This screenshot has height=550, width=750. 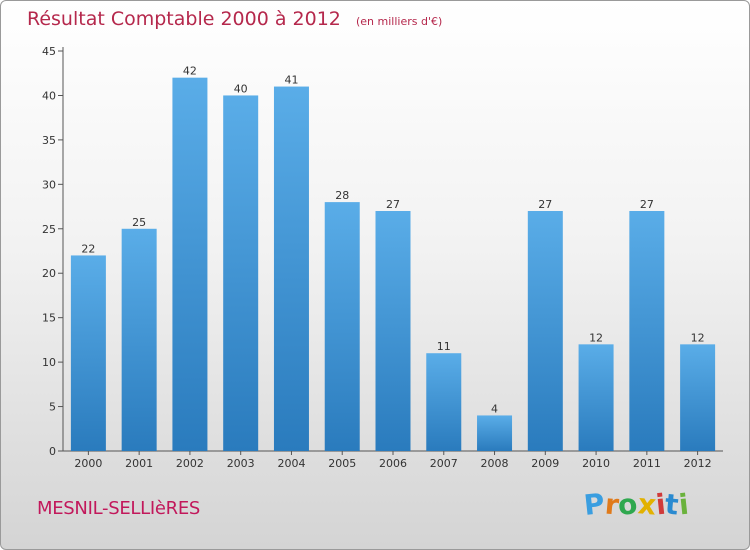 What do you see at coordinates (647, 463) in the screenshot?
I see `x-tick-label: 2011` at bounding box center [647, 463].